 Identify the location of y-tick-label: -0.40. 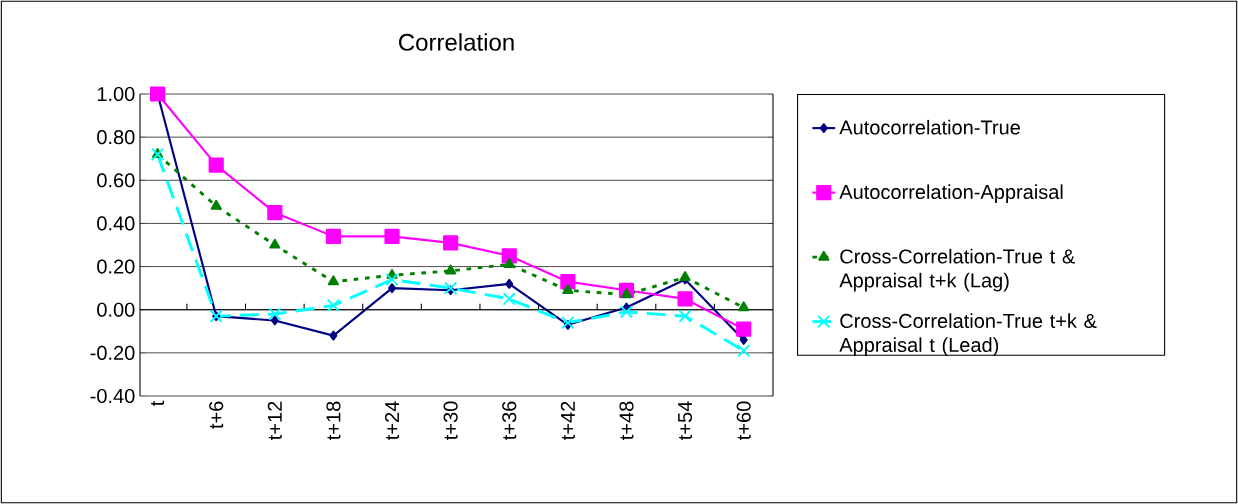
(112, 396).